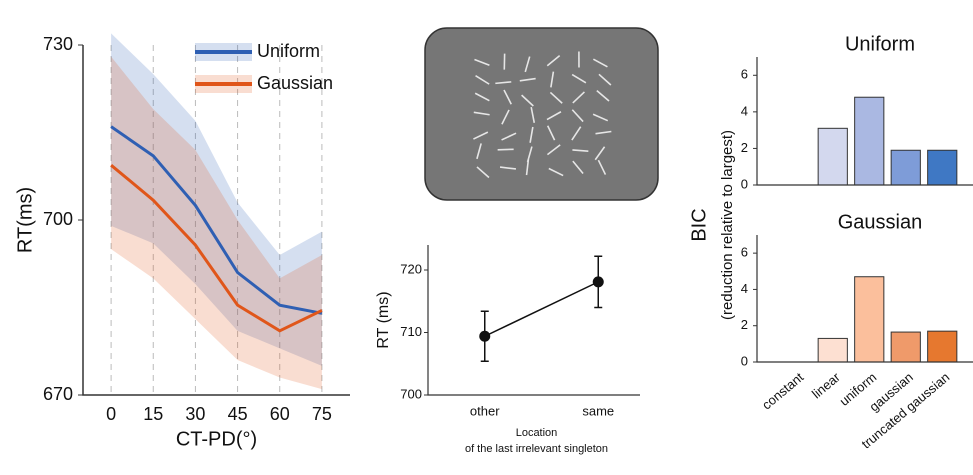  What do you see at coordinates (783, 390) in the screenshot?
I see `x-tick-label: constant` at bounding box center [783, 390].